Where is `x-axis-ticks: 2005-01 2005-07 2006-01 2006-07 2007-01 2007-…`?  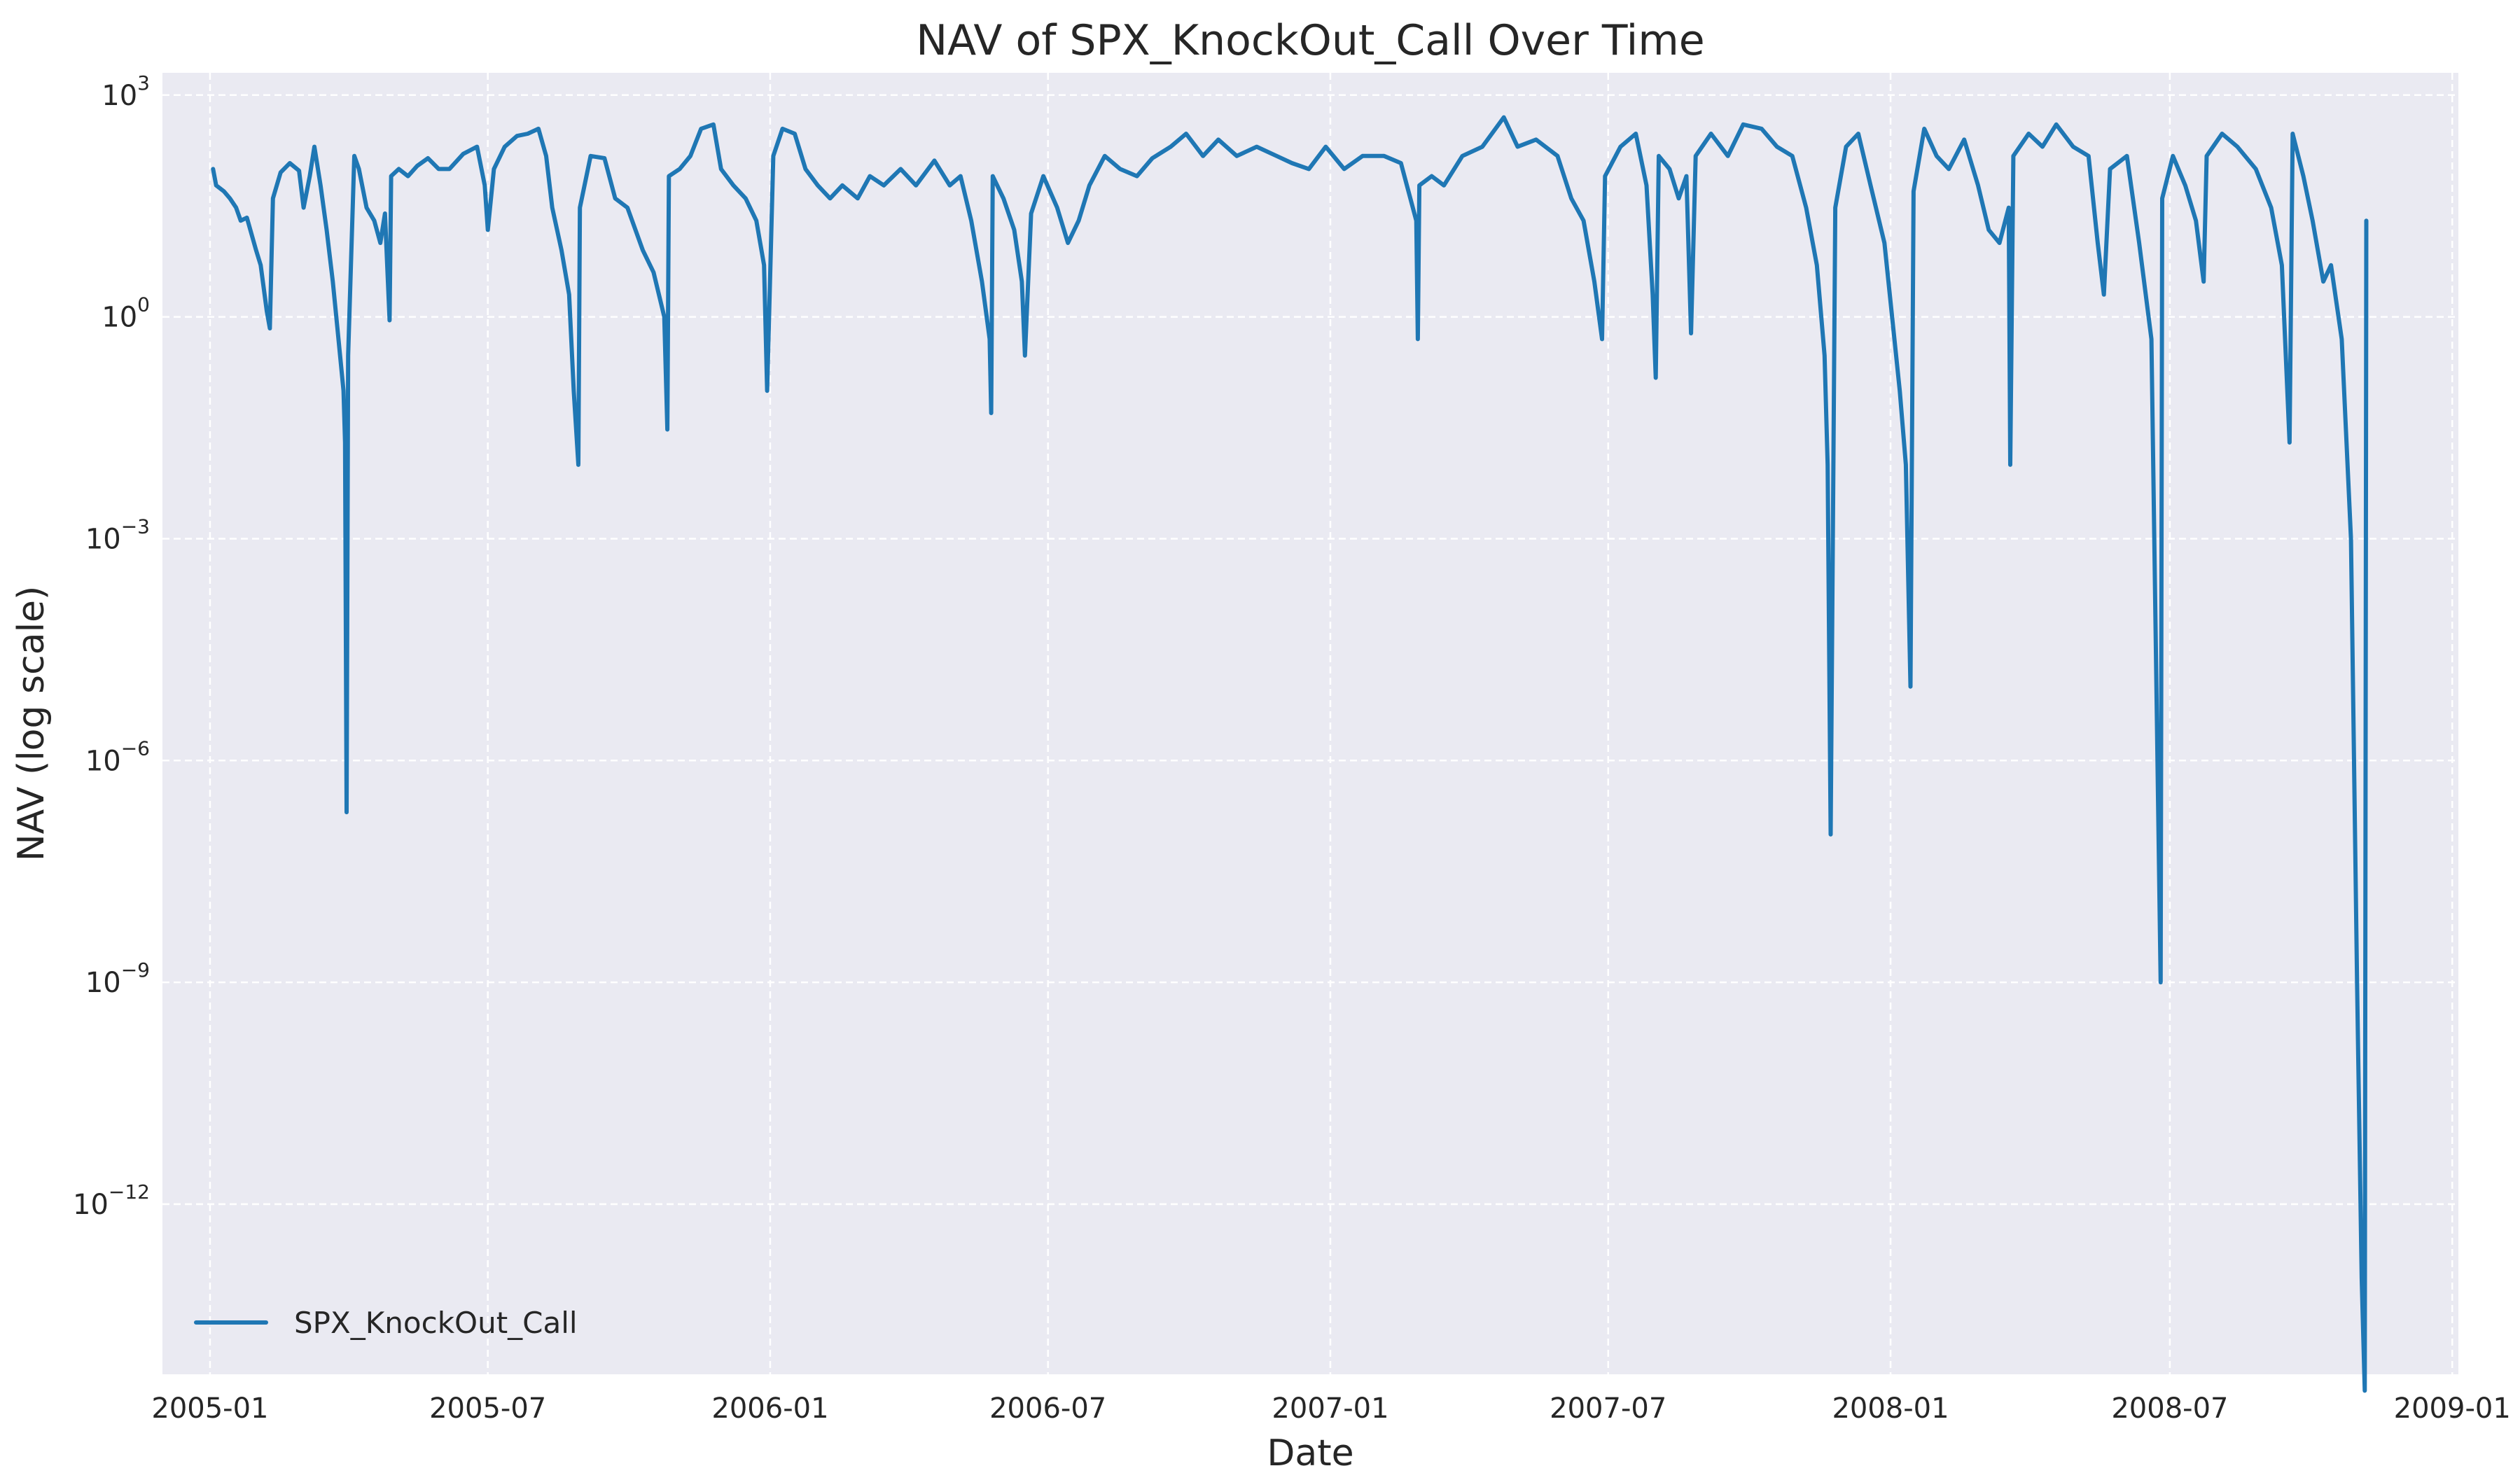 x-axis-ticks: 2005-01 2005-07 2006-01 2006-07 2007-01 2007-… is located at coordinates (1330, 1408).